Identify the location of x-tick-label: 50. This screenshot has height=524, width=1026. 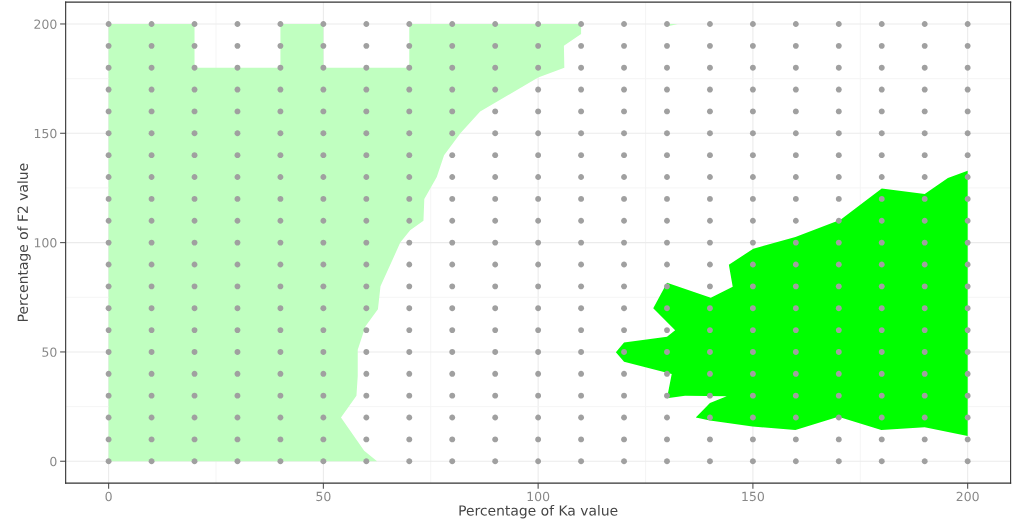
(323, 496).